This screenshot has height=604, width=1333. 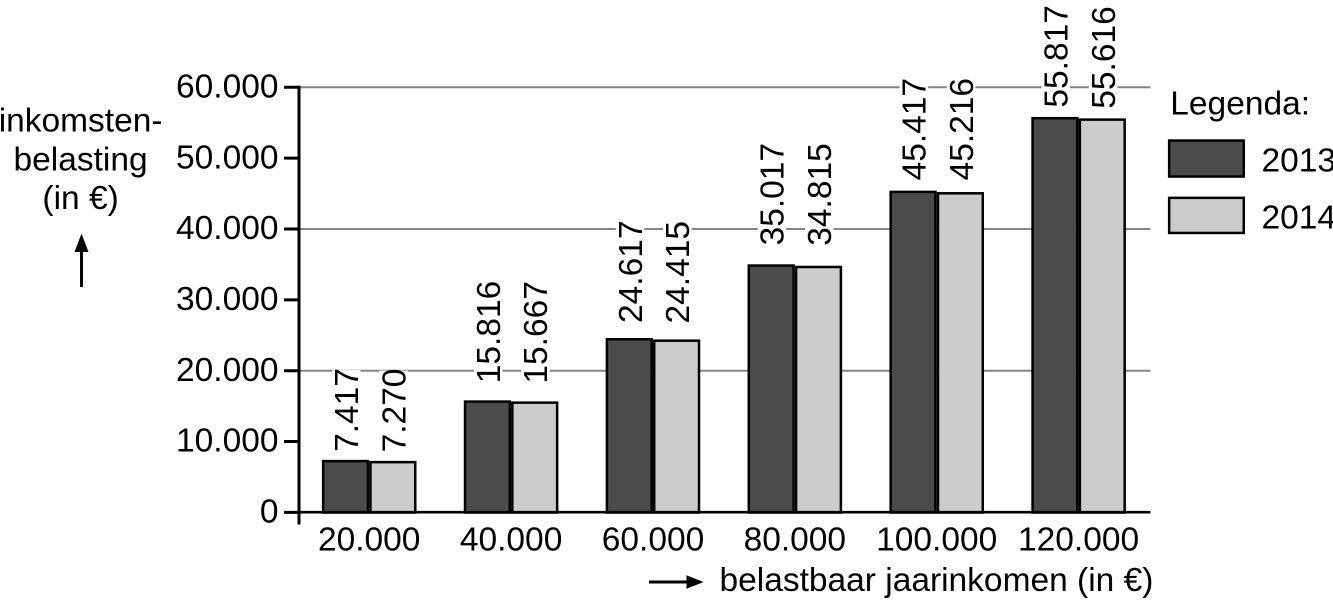 I want to click on svg-text: 35.017, so click(x=773, y=194).